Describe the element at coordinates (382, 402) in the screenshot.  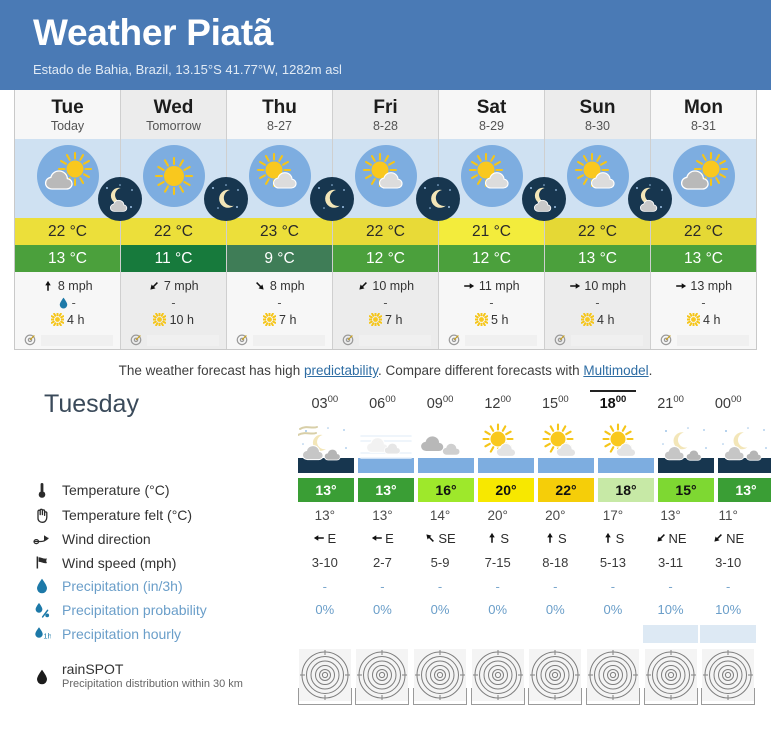
I see `hourly-time-label: 0600` at that location.